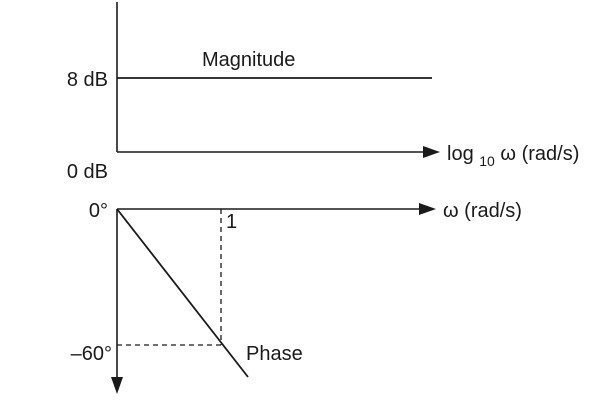 This screenshot has height=410, width=608. What do you see at coordinates (87, 80) in the screenshot?
I see `magnitude-y-tick-8db: 8 dB` at bounding box center [87, 80].